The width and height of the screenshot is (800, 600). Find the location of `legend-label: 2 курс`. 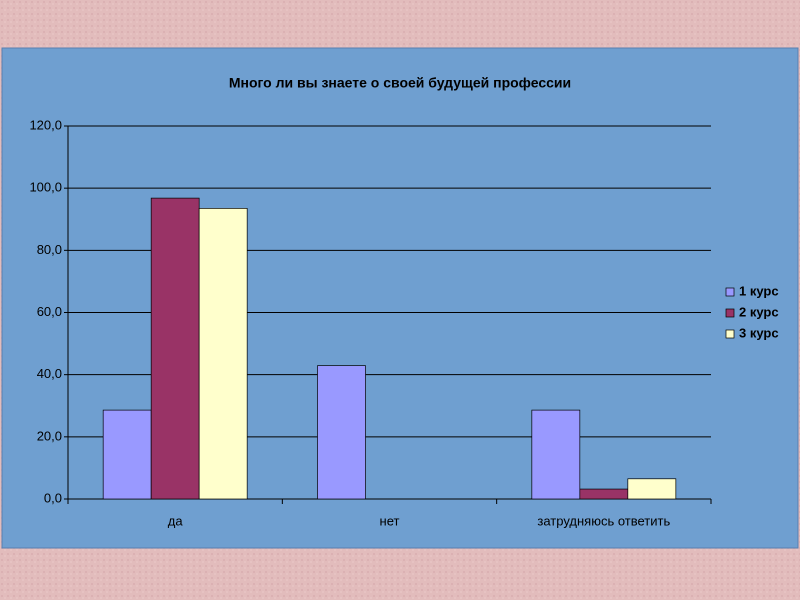

legend-label: 2 курс is located at coordinates (759, 311).